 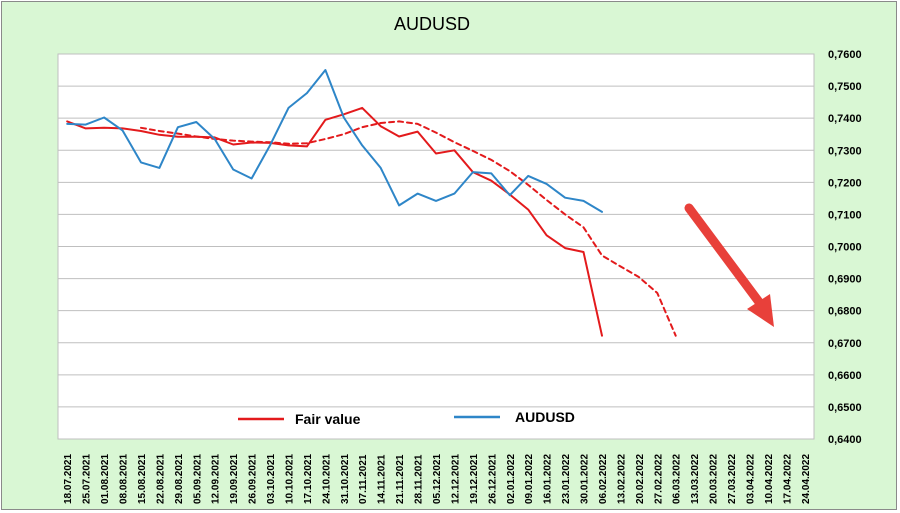 What do you see at coordinates (271, 479) in the screenshot?
I see `x-tick-label: 03.10.2021` at bounding box center [271, 479].